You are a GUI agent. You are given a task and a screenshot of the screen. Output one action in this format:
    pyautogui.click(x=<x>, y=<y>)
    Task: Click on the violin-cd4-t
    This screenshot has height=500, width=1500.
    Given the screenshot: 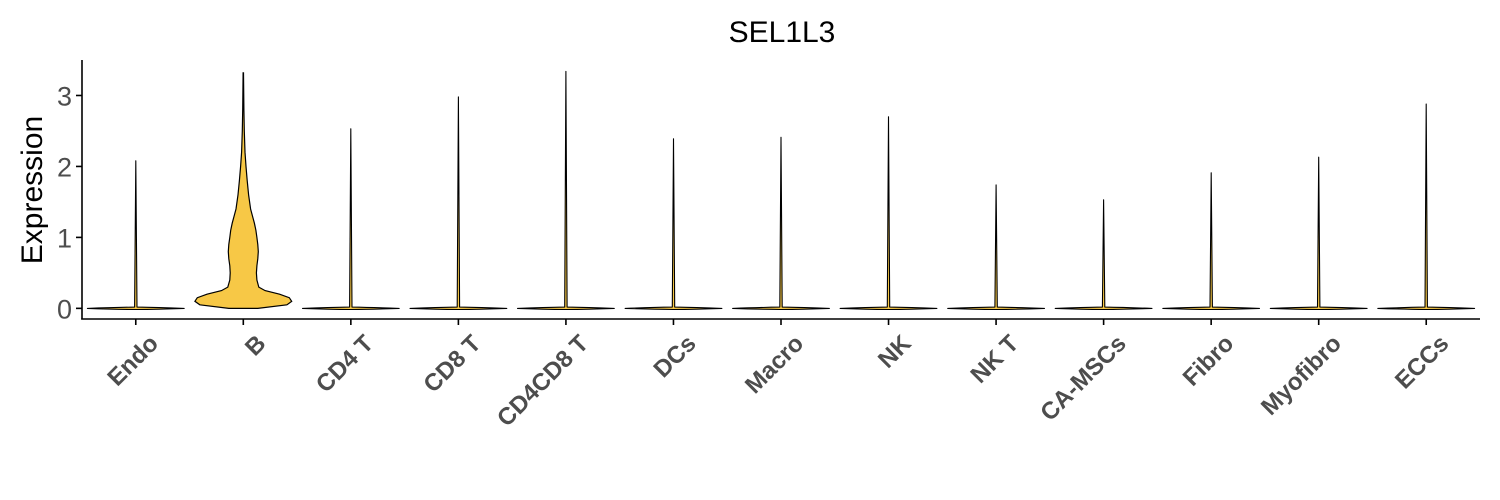 What is the action you would take?
    pyautogui.click(x=350, y=219)
    